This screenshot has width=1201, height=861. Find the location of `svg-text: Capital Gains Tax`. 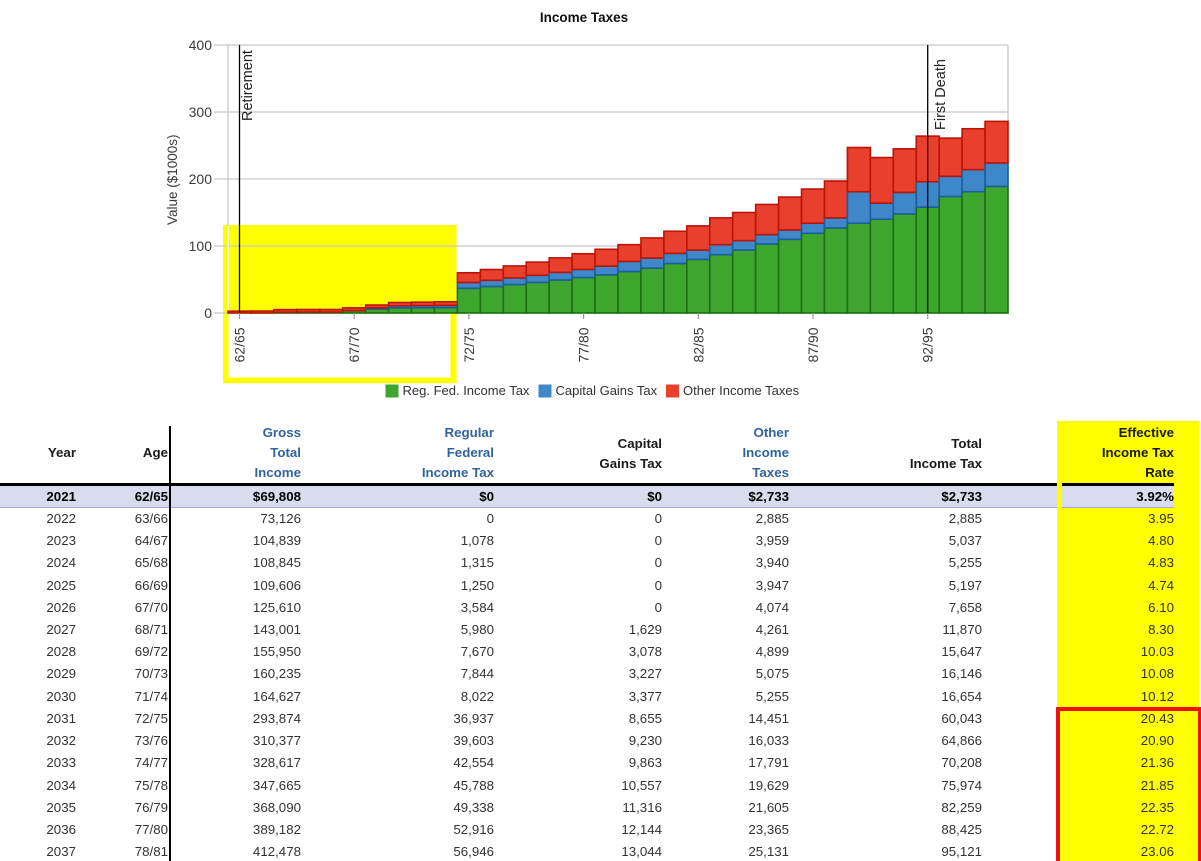

svg-text: Capital Gains Tax is located at coordinates (607, 390).